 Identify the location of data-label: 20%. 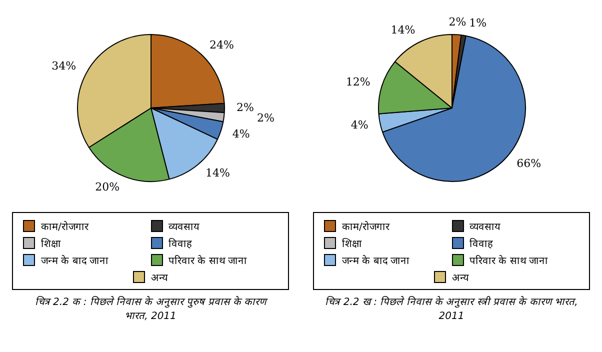
(107, 187).